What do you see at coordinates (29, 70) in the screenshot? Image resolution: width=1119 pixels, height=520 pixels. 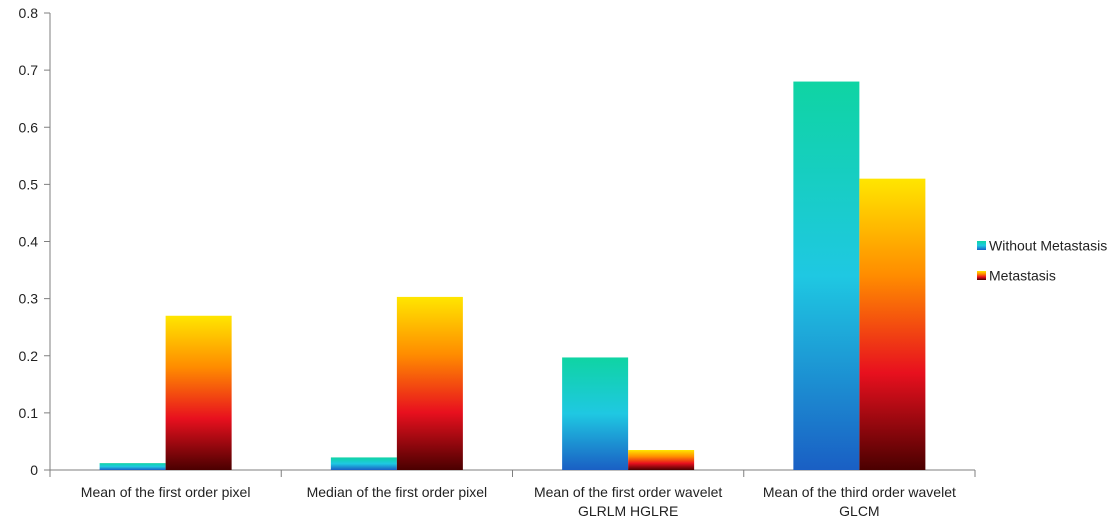 I see `y-tick-label: 0.7` at bounding box center [29, 70].